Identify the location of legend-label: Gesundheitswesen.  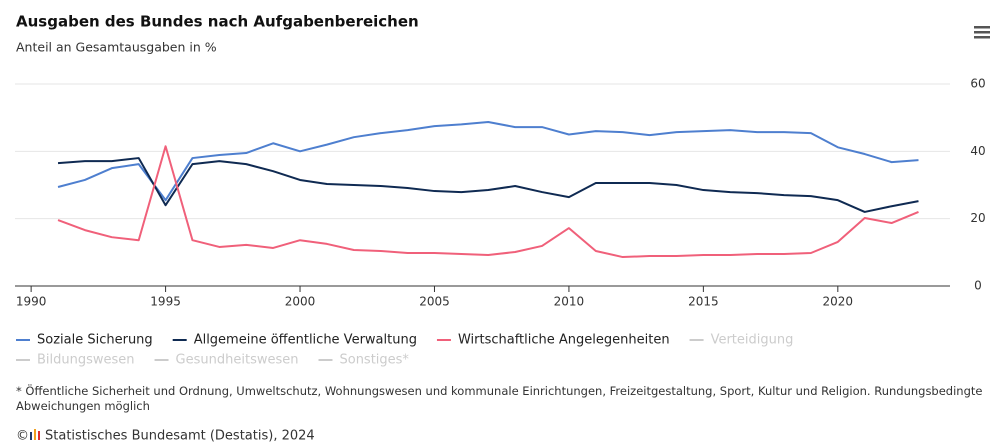
(237, 360).